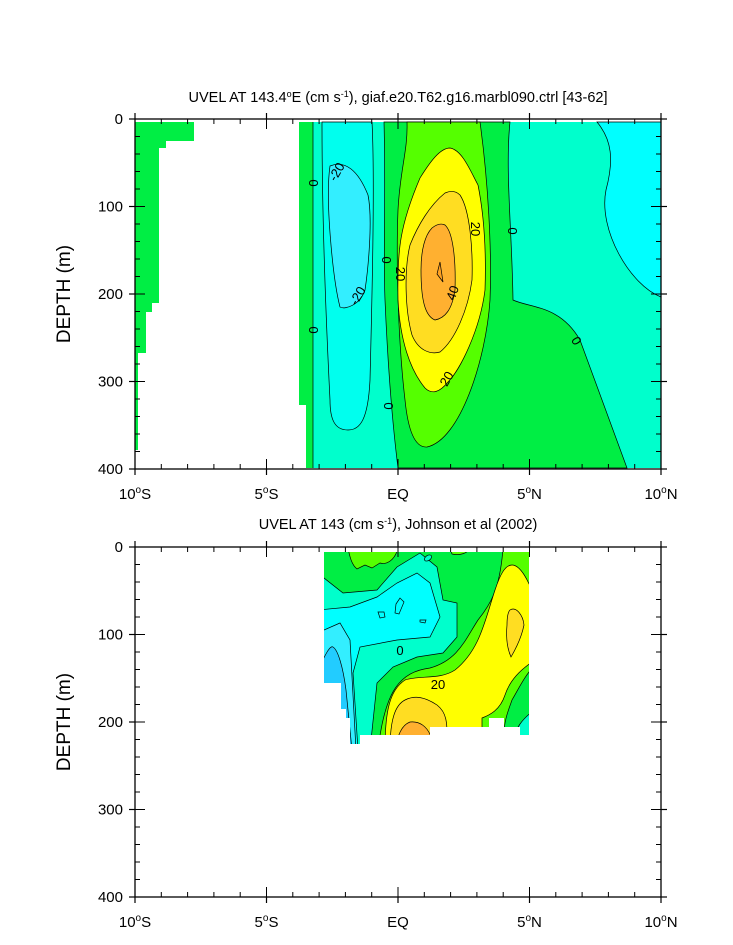 The height and width of the screenshot is (945, 733). I want to click on fill-neg20-left, so click(349, 236).